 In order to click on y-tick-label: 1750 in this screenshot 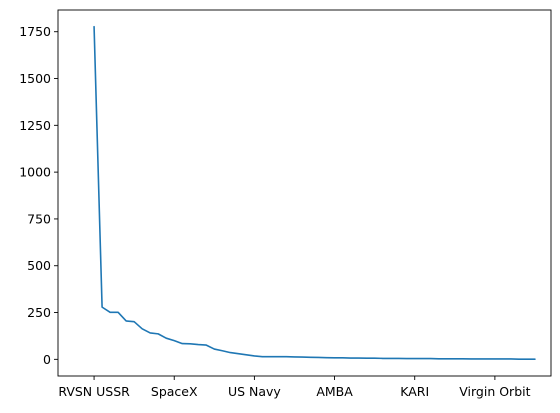, I will do `click(35, 31)`.